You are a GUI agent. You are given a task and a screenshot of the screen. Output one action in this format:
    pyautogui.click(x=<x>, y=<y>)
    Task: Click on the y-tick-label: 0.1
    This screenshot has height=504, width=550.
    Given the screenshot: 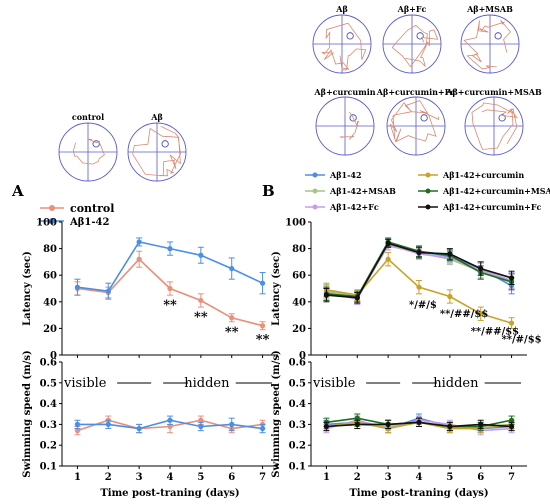 What is the action you would take?
    pyautogui.click(x=48, y=467)
    